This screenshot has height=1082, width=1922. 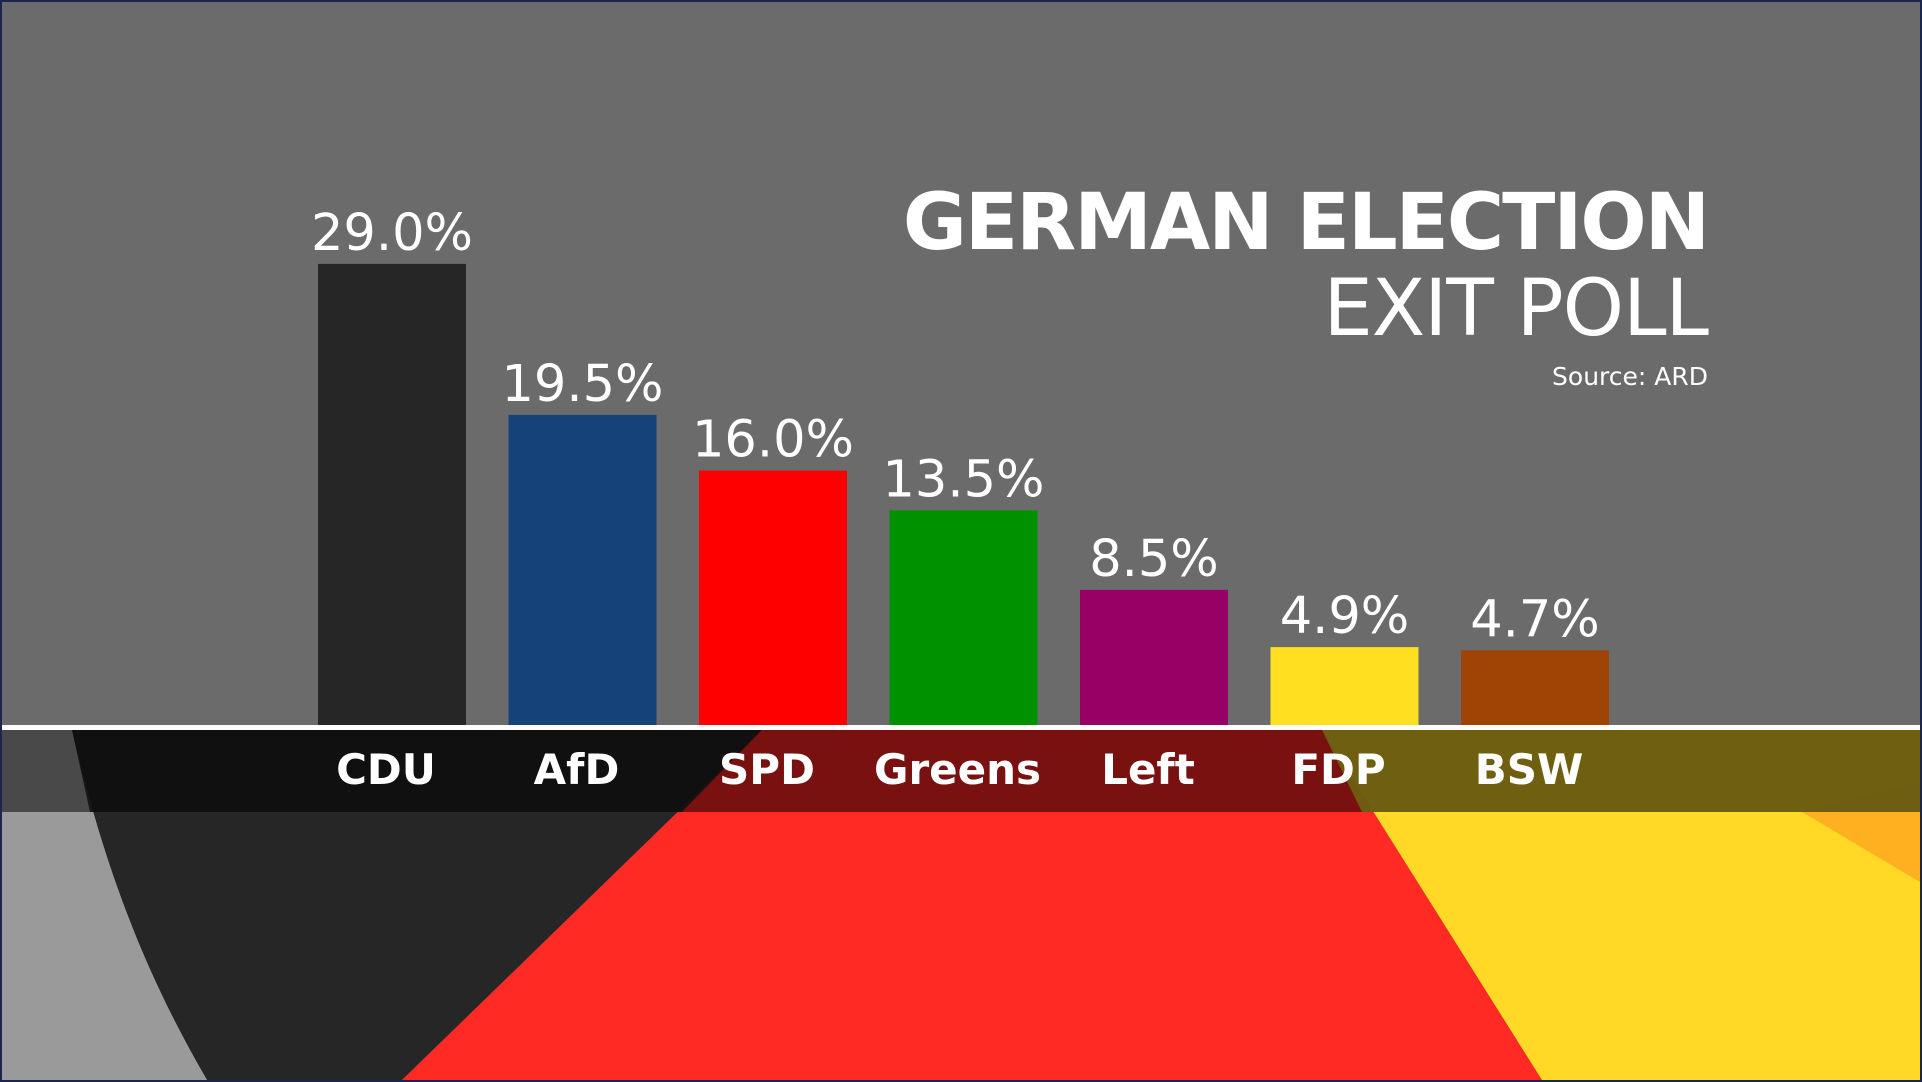 I want to click on value-label-greens: 13.5%, so click(x=963, y=479).